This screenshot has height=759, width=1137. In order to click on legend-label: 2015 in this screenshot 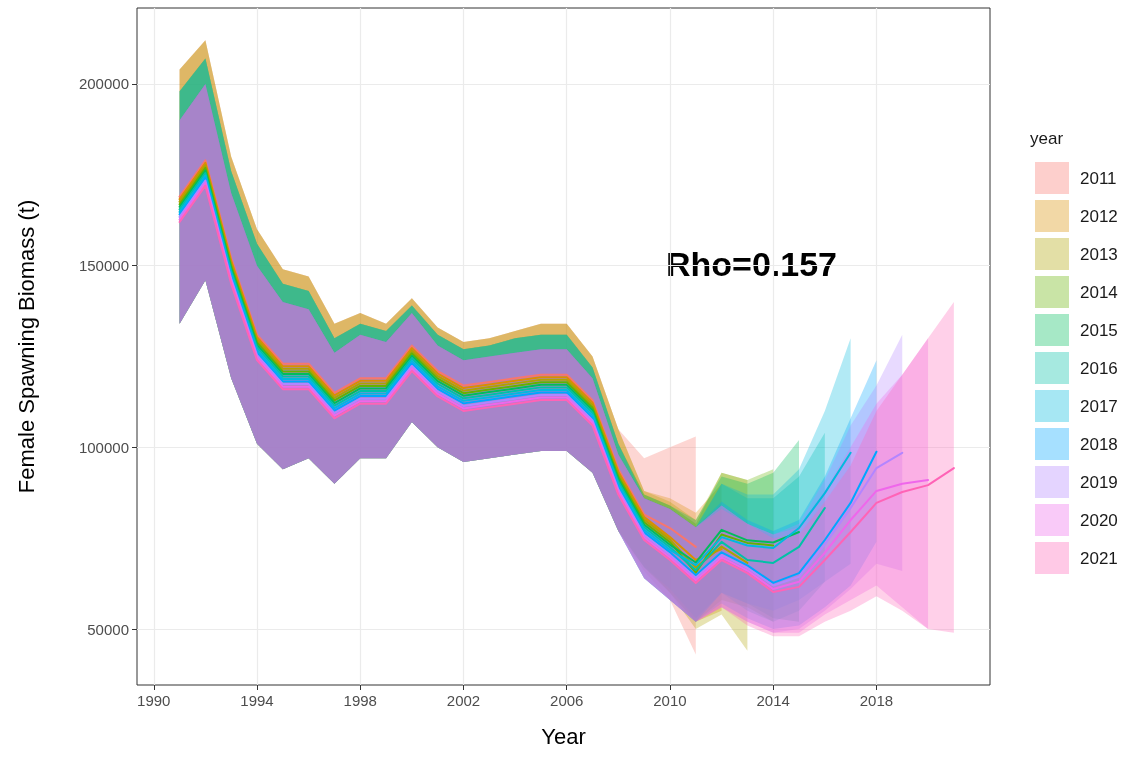, I will do `click(1099, 330)`.